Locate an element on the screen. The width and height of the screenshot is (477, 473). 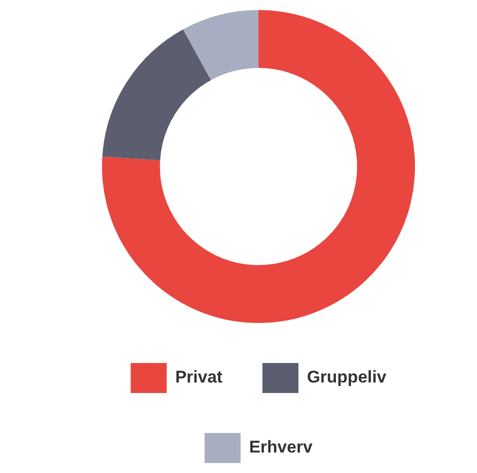
legend-label: Privat is located at coordinates (199, 377).